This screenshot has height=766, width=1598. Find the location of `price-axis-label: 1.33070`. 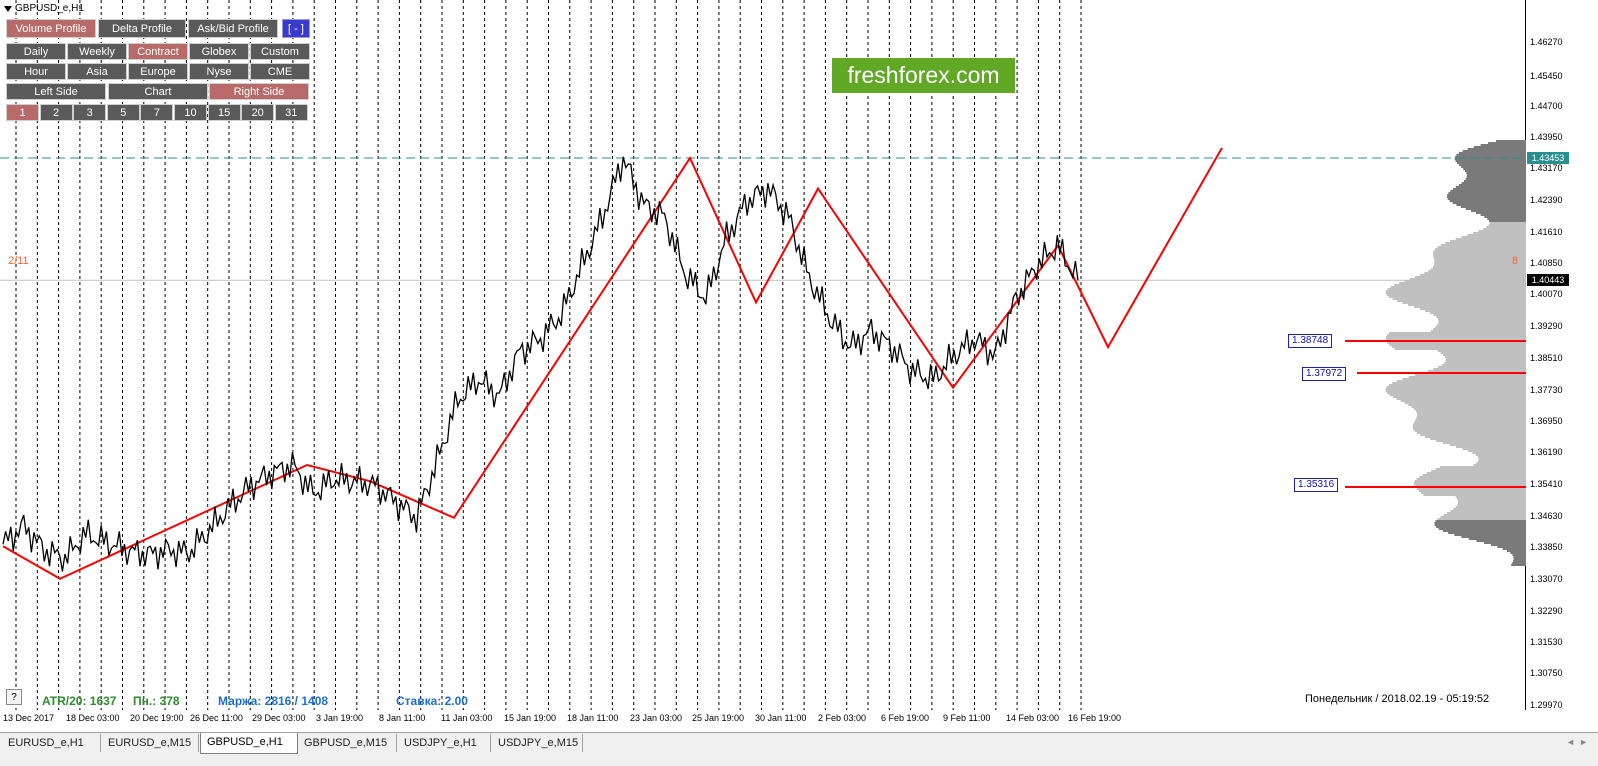

price-axis-label: 1.33070 is located at coordinates (1546, 578).